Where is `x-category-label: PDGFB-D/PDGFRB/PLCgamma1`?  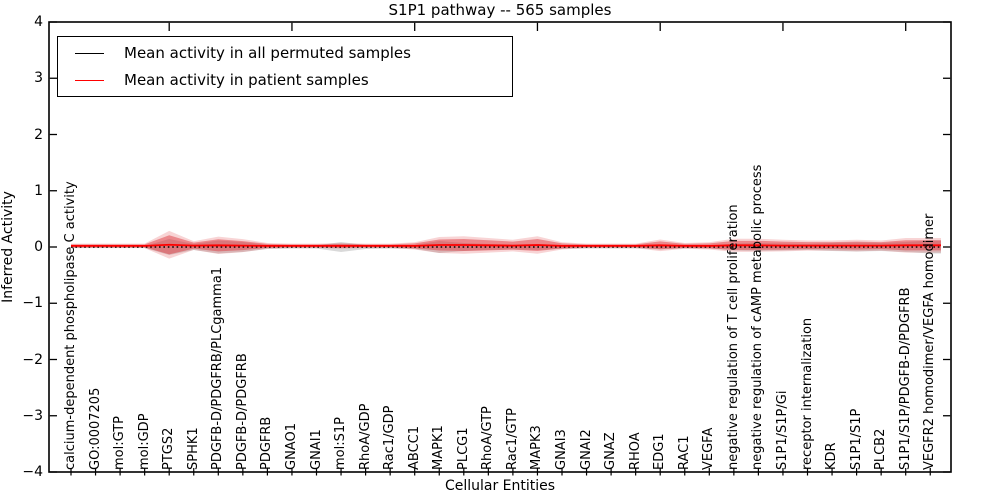 x-category-label: PDGFB-D/PDGFRB/PLCgamma1 is located at coordinates (218, 368).